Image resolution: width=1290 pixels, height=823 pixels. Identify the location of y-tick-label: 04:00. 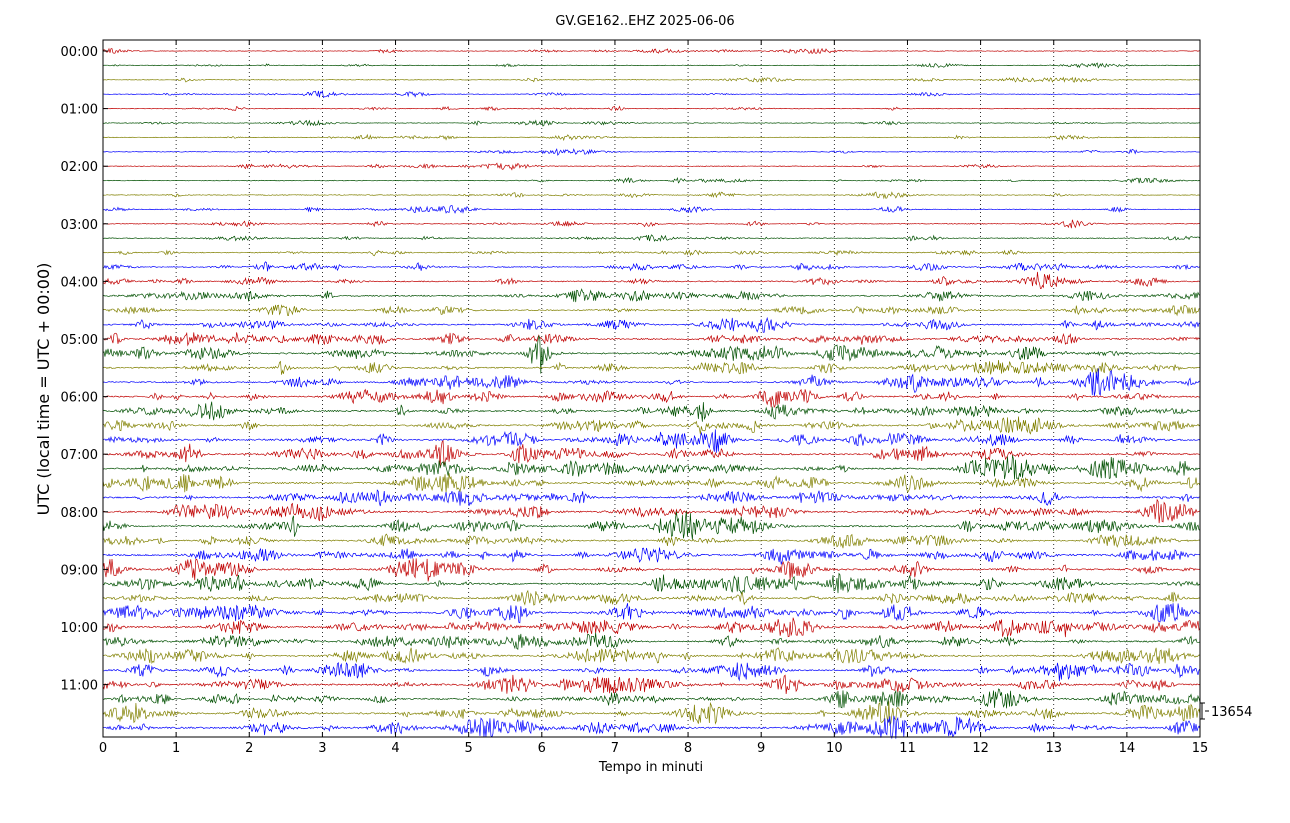
(79, 282).